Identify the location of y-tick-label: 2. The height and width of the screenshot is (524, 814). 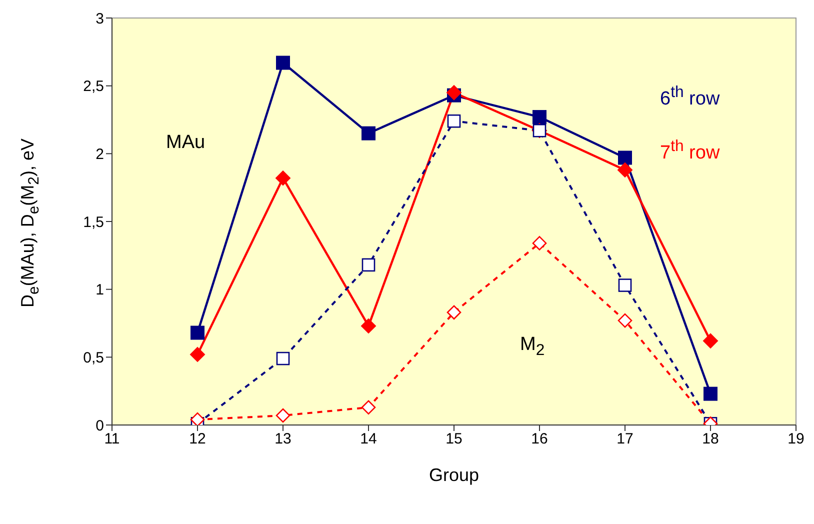
(100, 154).